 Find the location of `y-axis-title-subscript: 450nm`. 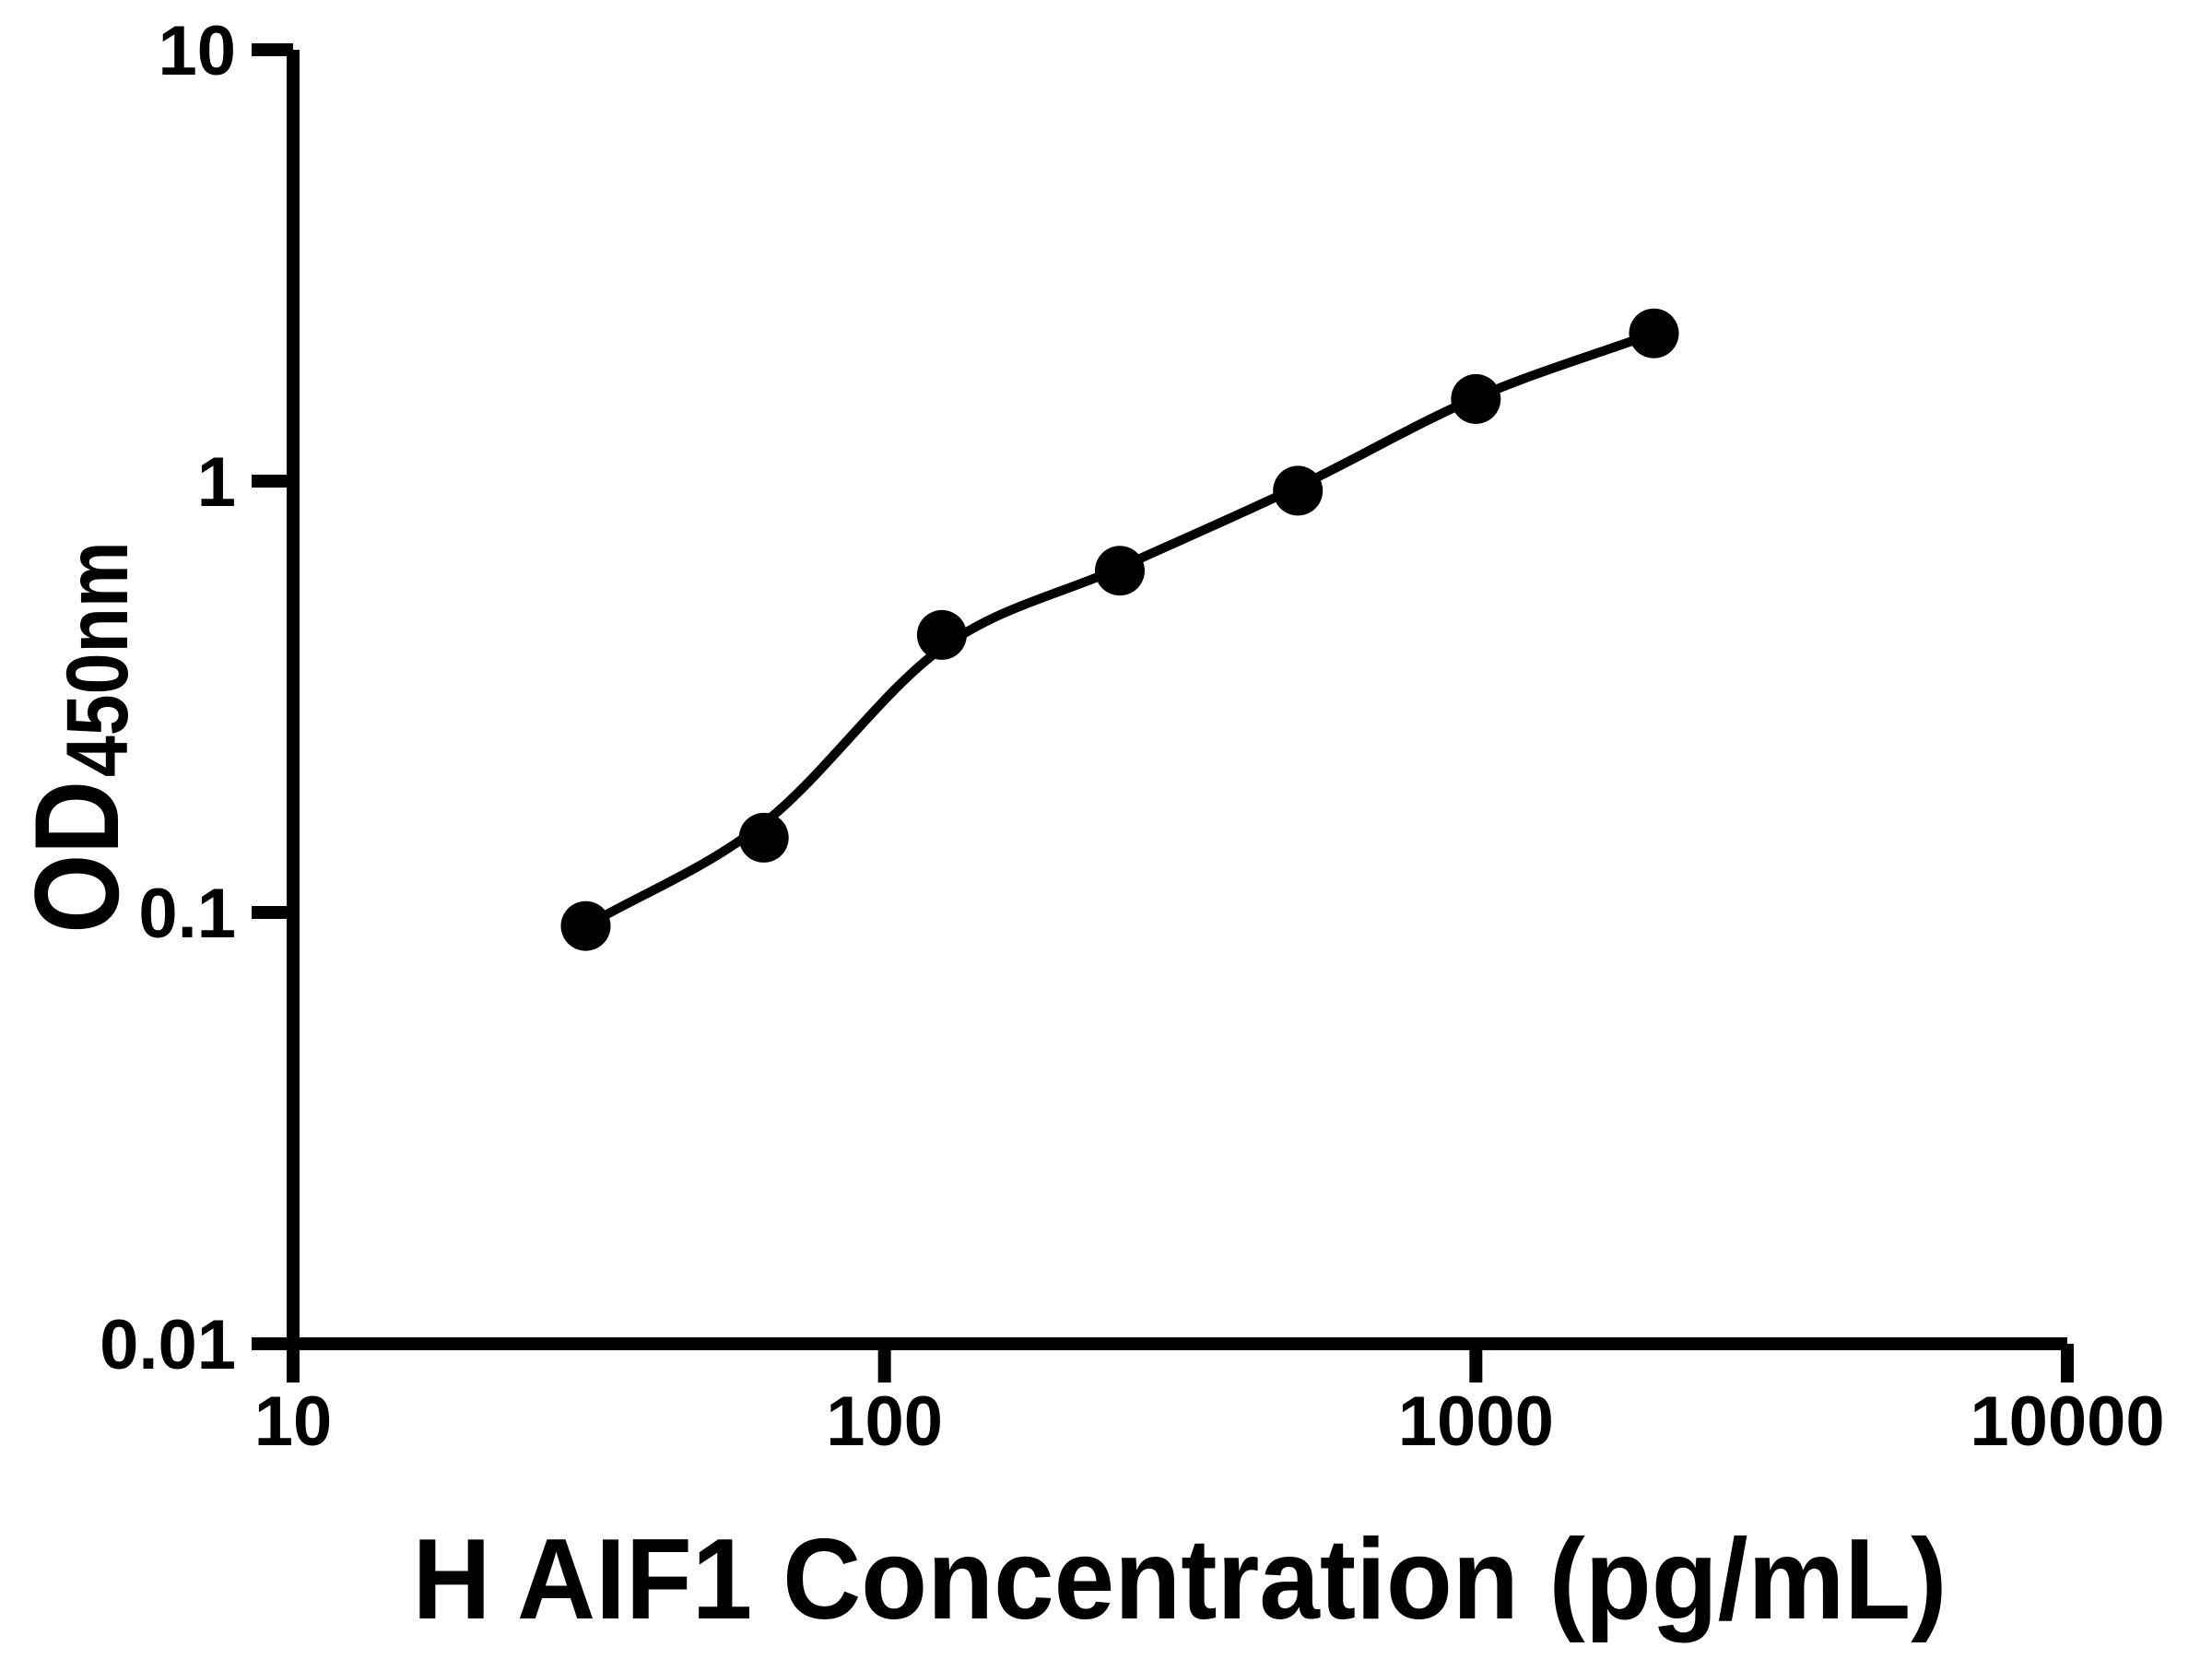

y-axis-title-subscript: 450nm is located at coordinates (97, 659).